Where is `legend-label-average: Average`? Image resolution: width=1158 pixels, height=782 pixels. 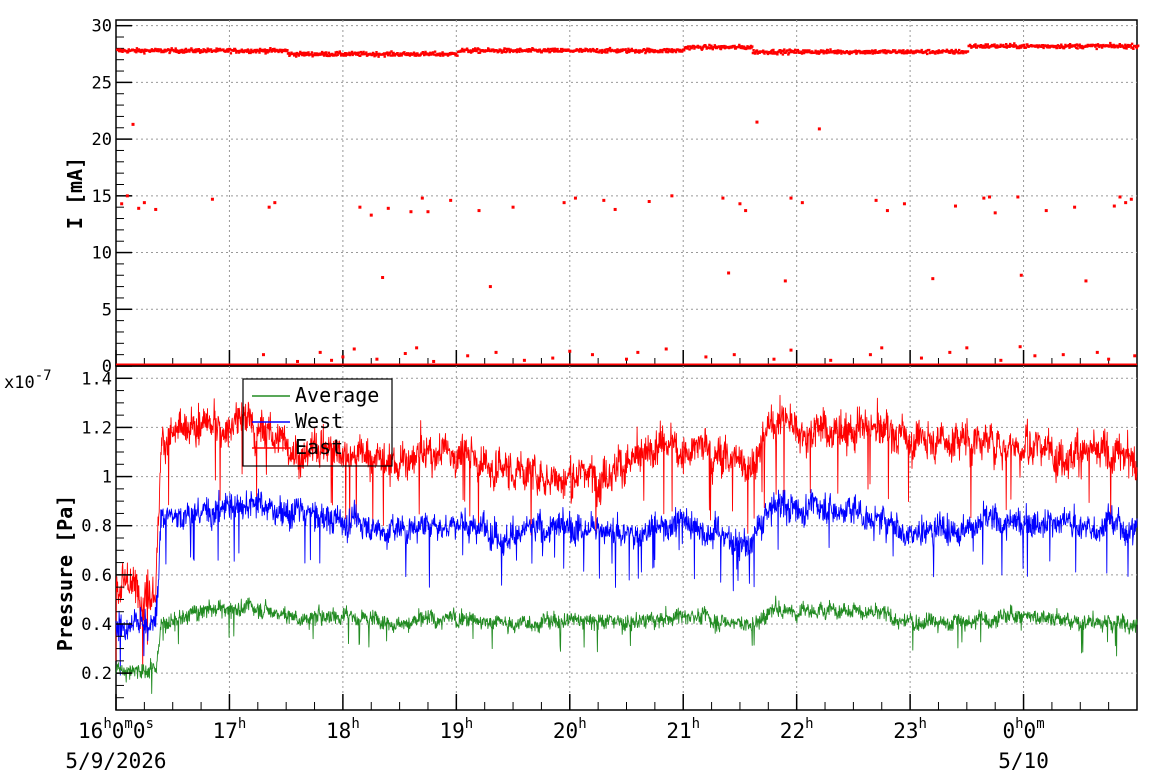
legend-label-average: Average is located at coordinates (337, 395).